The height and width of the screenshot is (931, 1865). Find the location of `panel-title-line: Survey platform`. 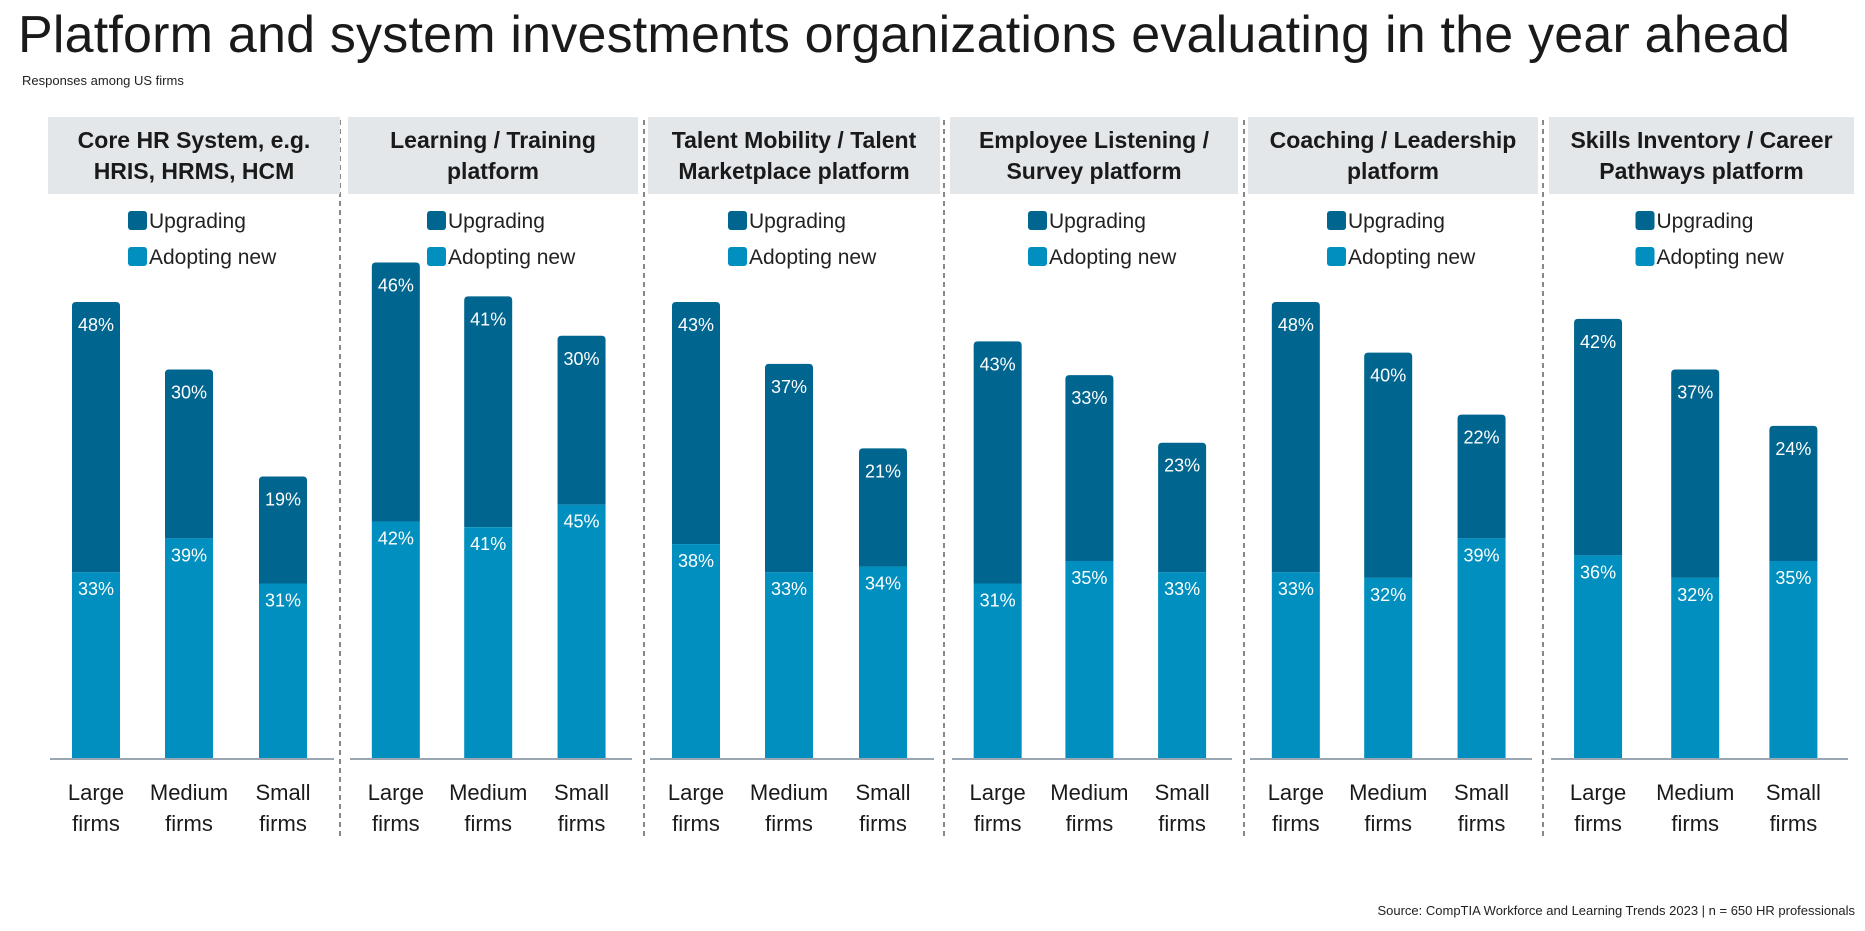

panel-title-line: Survey platform is located at coordinates (1093, 171).